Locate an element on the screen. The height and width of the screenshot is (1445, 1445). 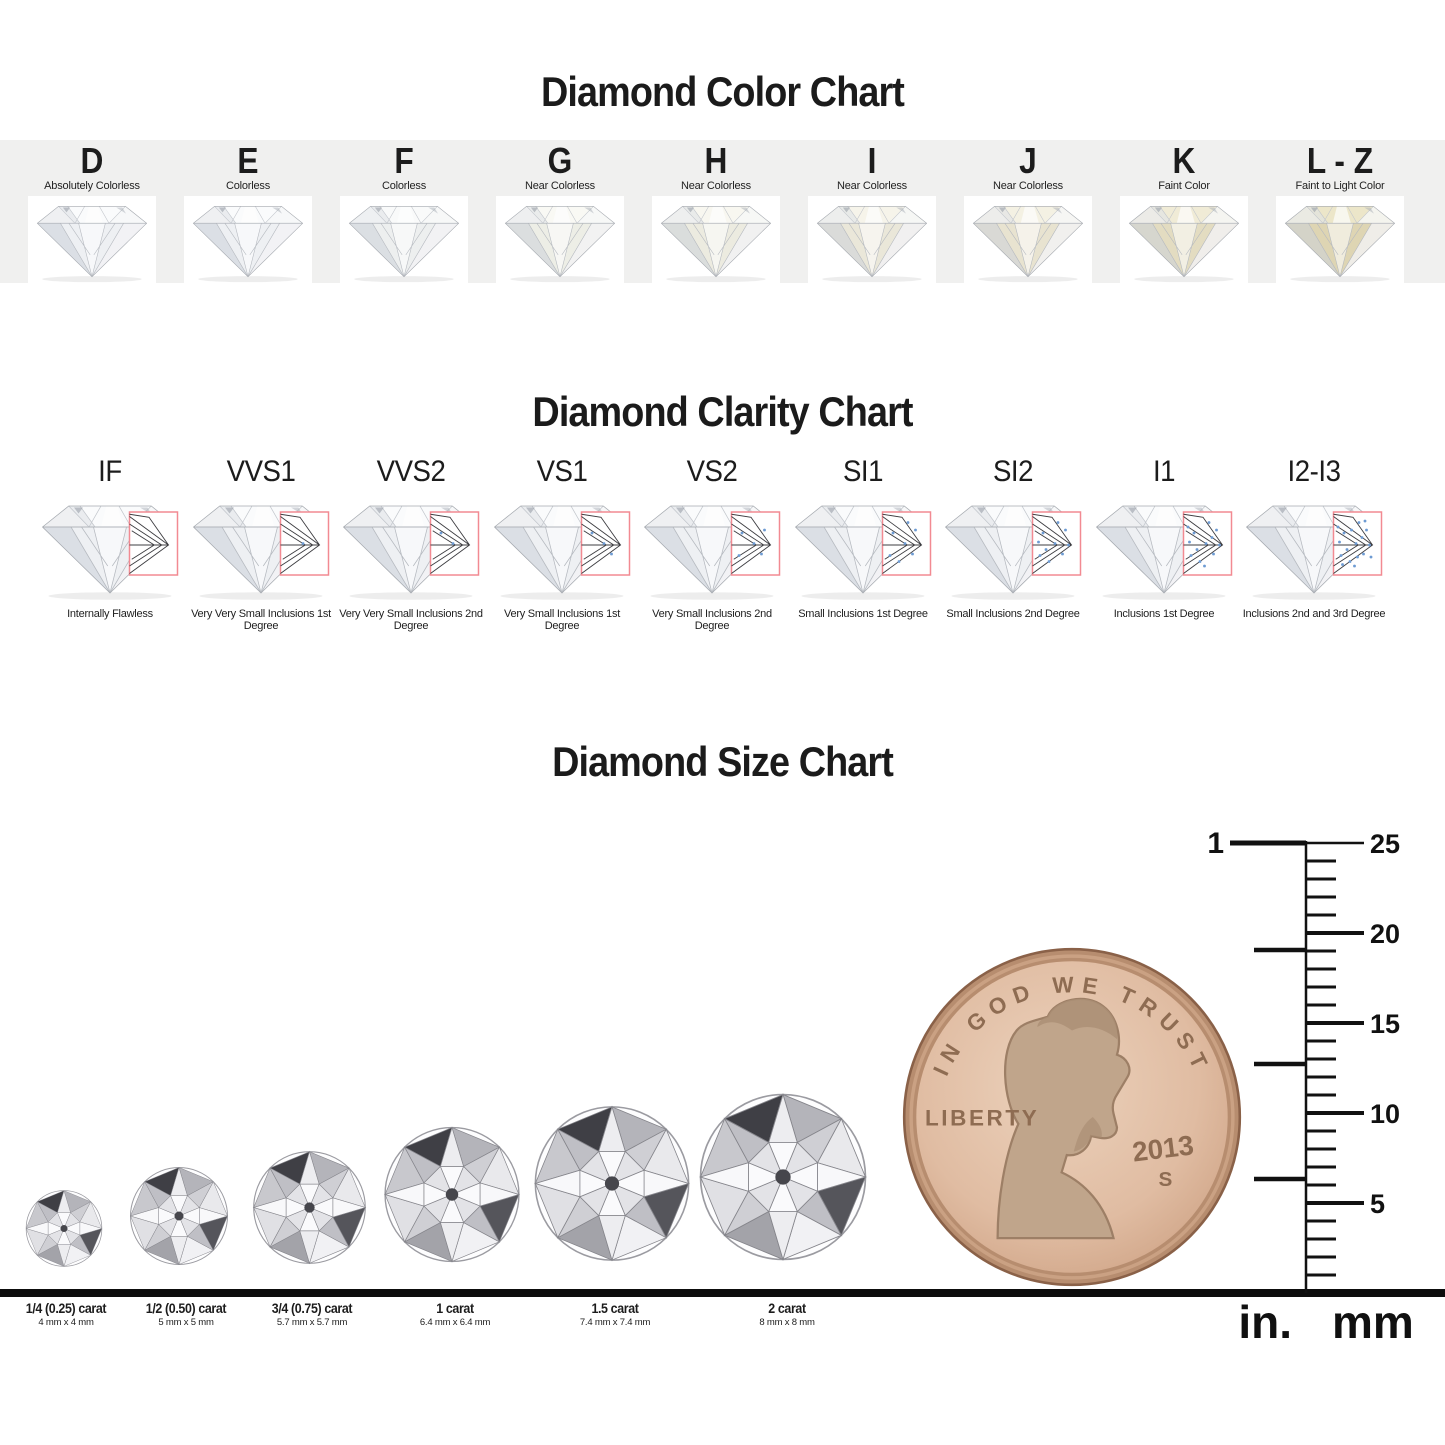
clarity-grade-column: IF Internally Flawless is located at coordinates (110, 537).